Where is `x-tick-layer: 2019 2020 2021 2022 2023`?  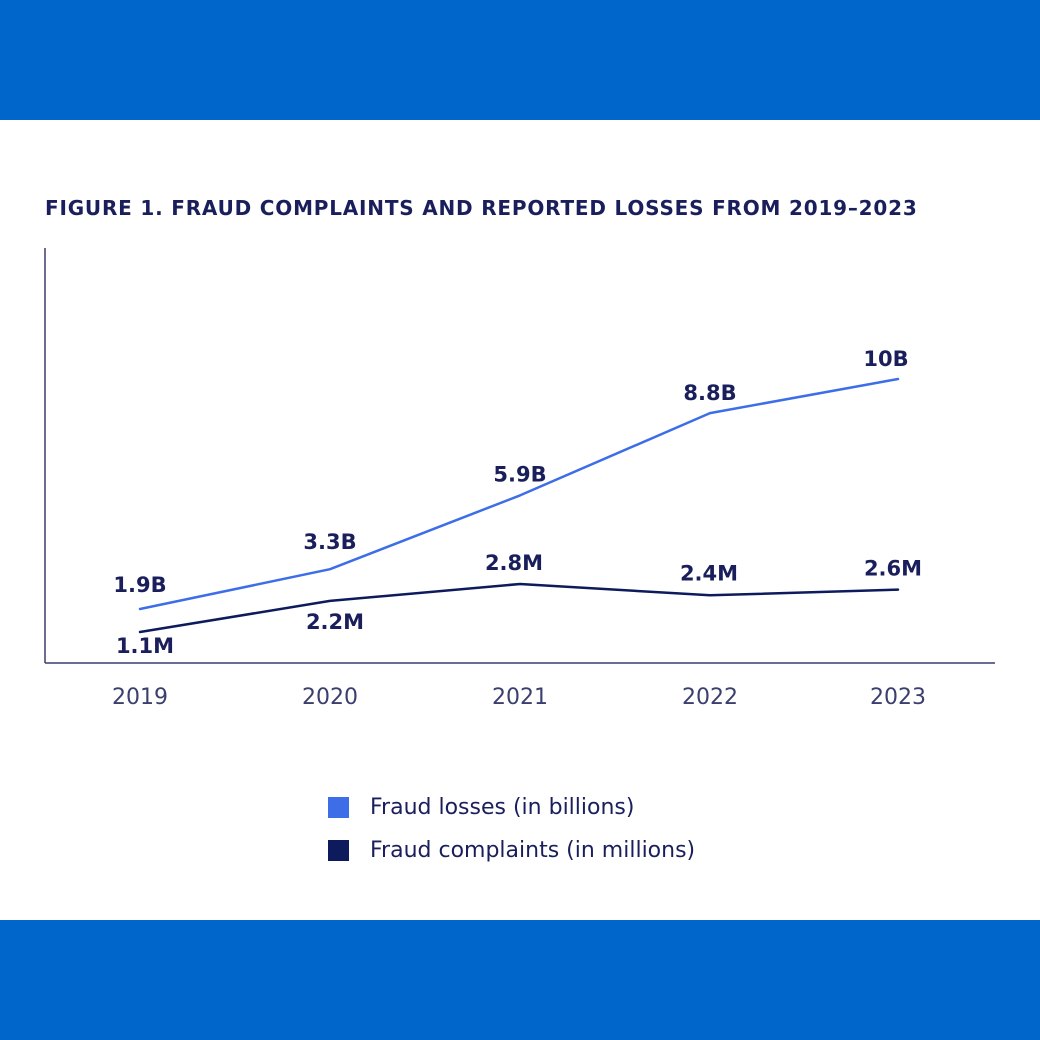
x-tick-layer: 2019 2020 2021 2022 2023 is located at coordinates (519, 697).